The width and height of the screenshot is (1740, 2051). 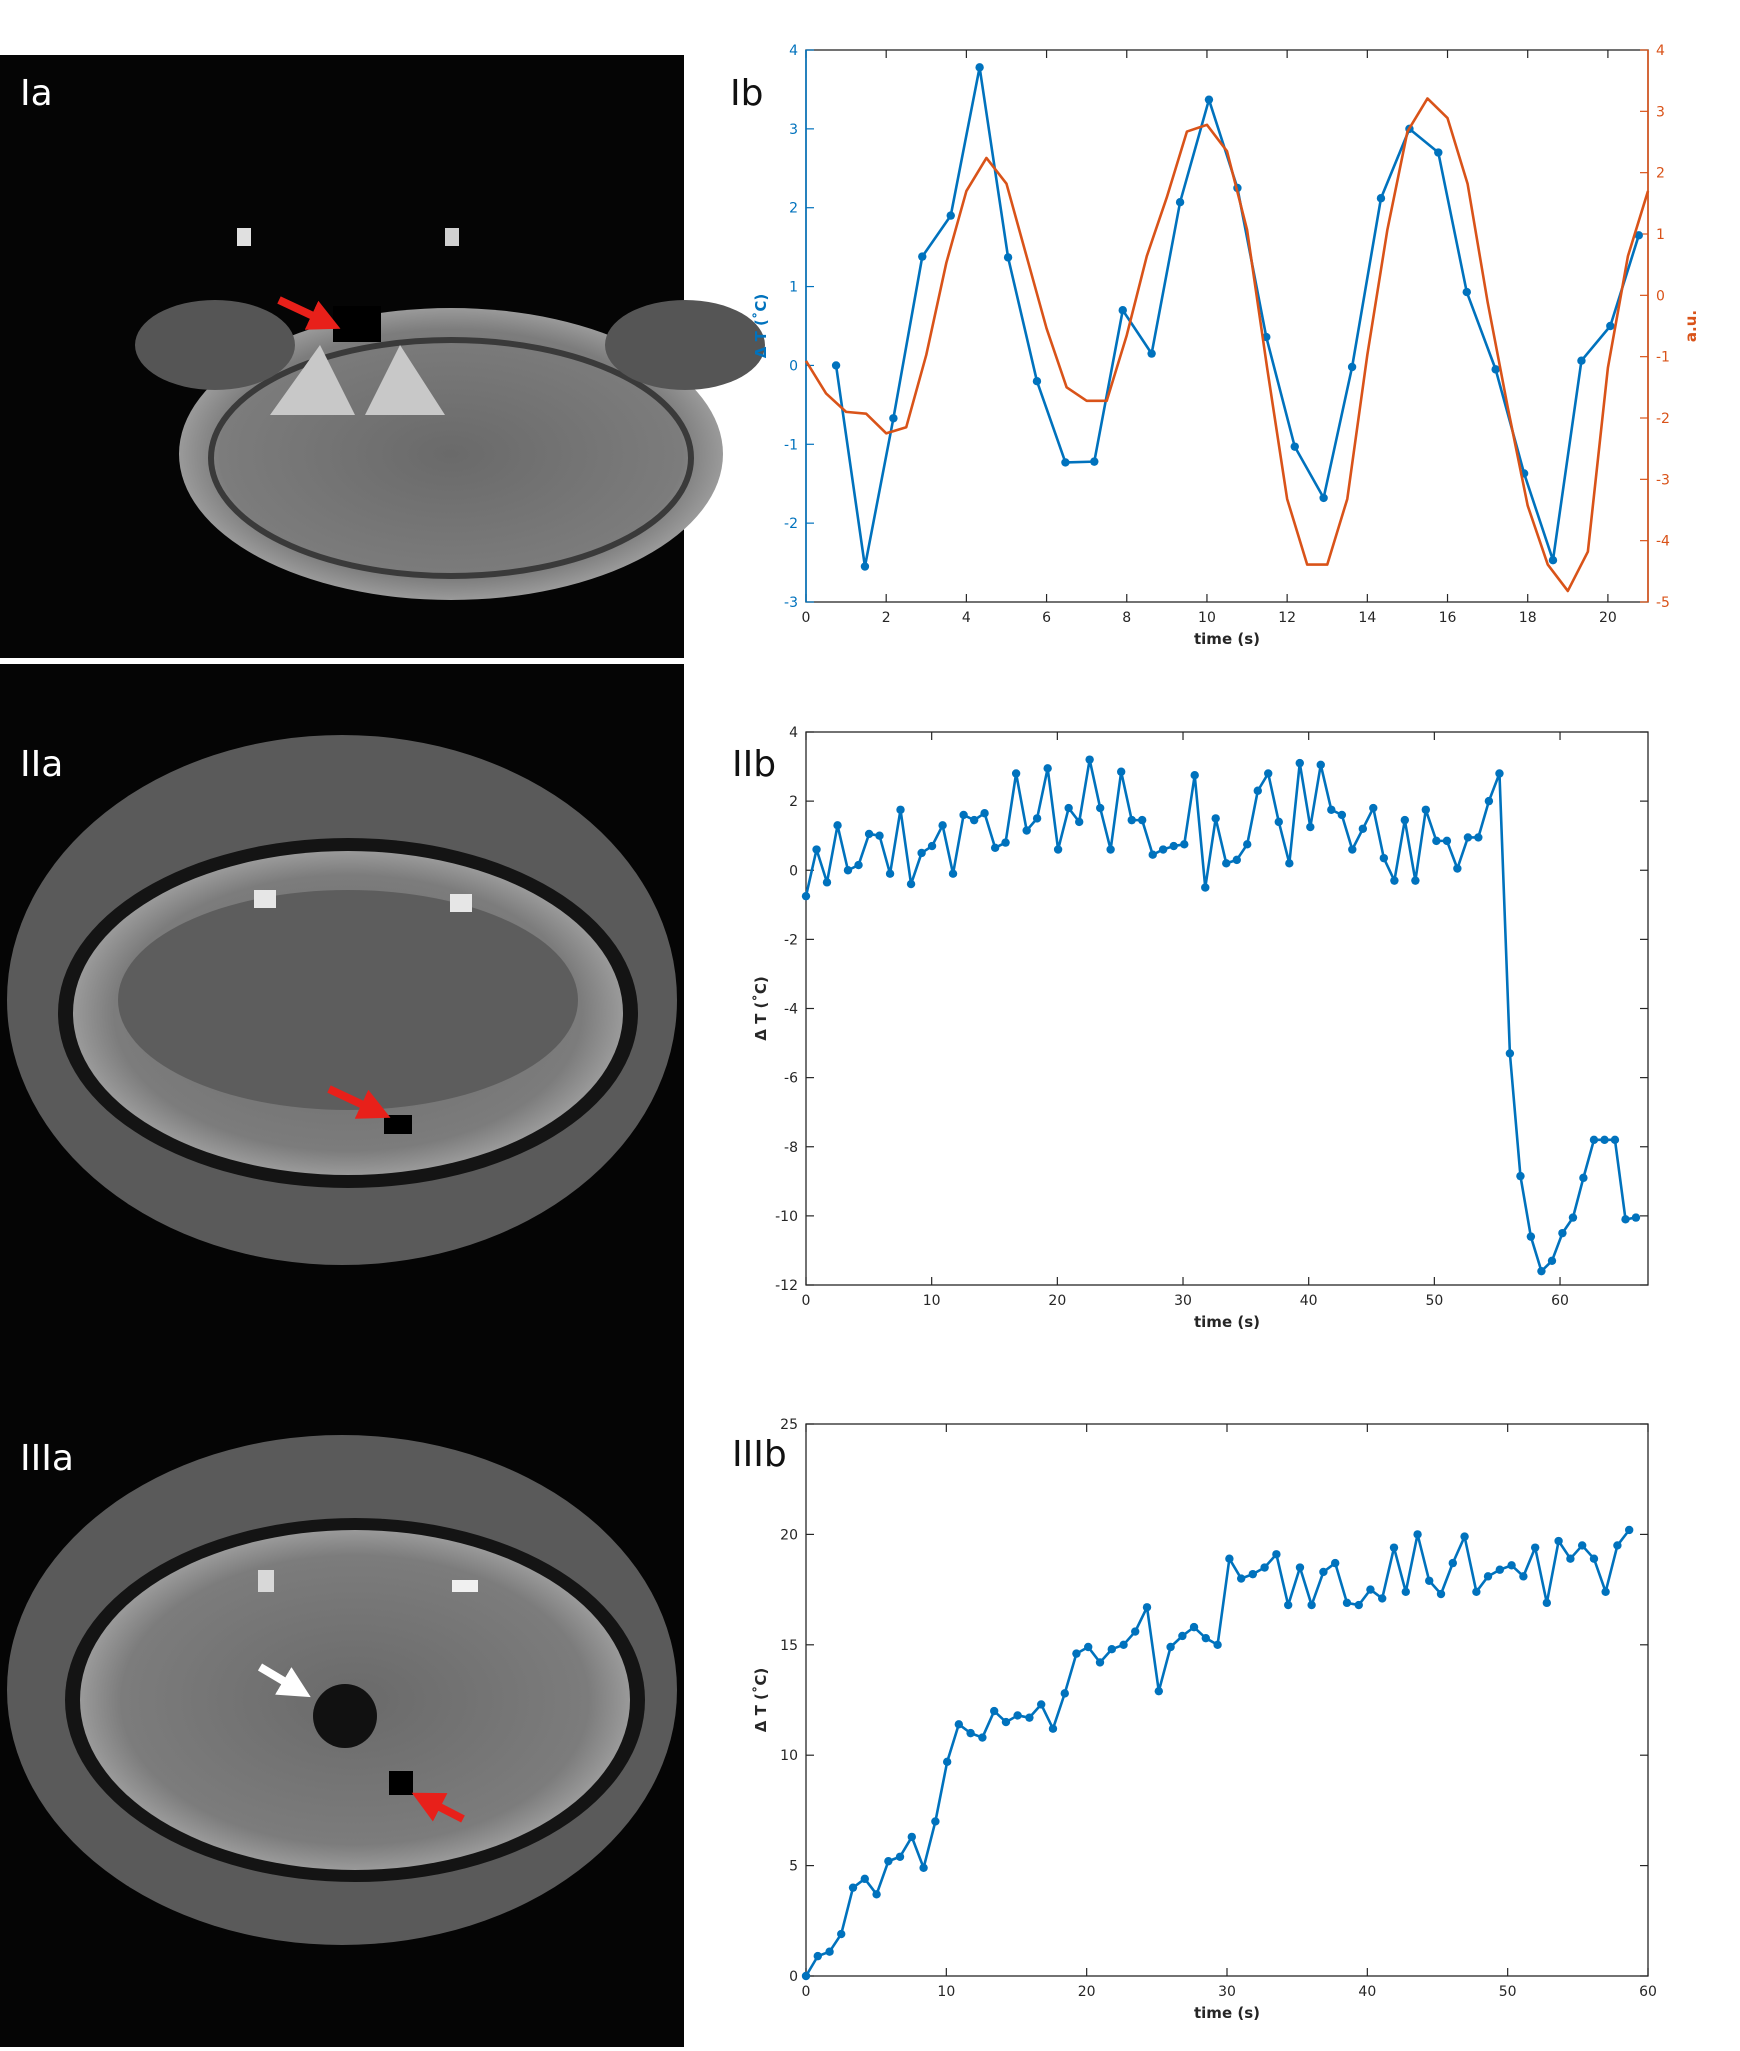 I want to click on x-tick-label: 8, so click(x=1126, y=618).